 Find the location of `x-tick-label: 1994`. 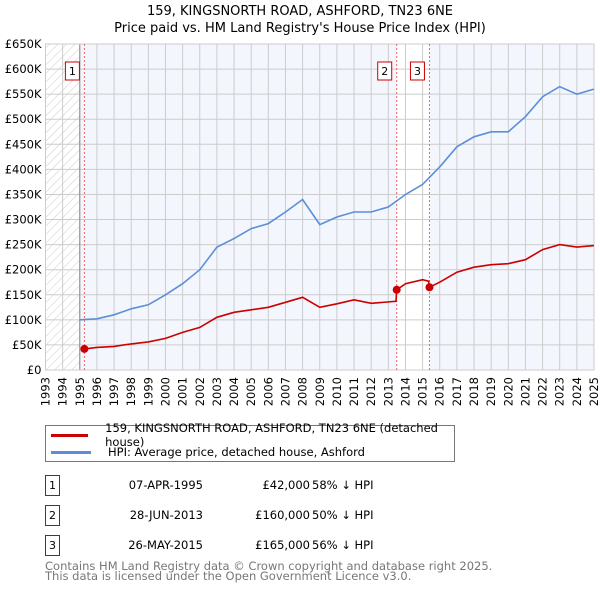

x-tick-label: 1994 is located at coordinates (63, 391).